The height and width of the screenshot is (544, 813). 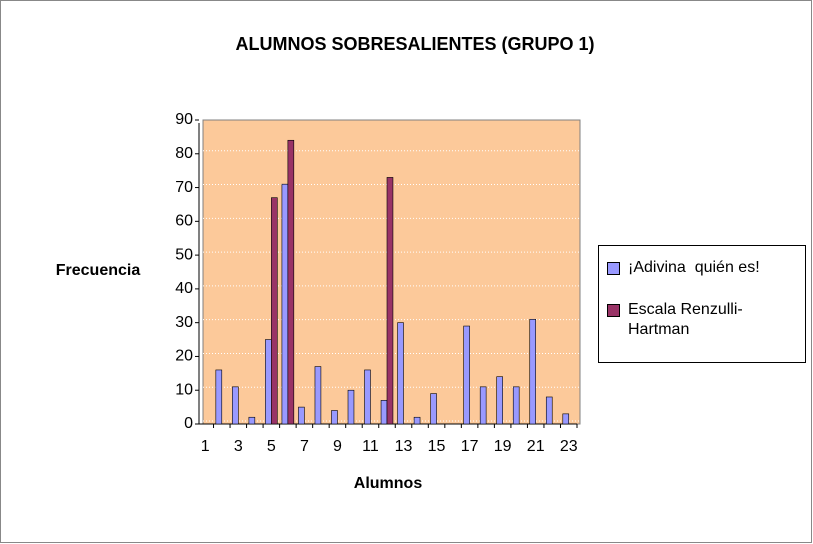 I want to click on x-tick-label: 3, so click(x=238, y=446).